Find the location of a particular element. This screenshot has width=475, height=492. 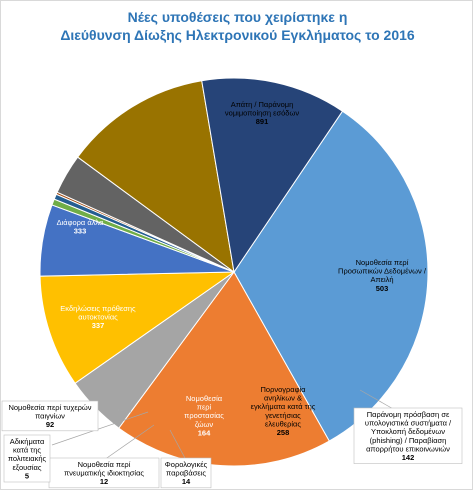

slice-label-text: Αδικήματα is located at coordinates (27, 441).